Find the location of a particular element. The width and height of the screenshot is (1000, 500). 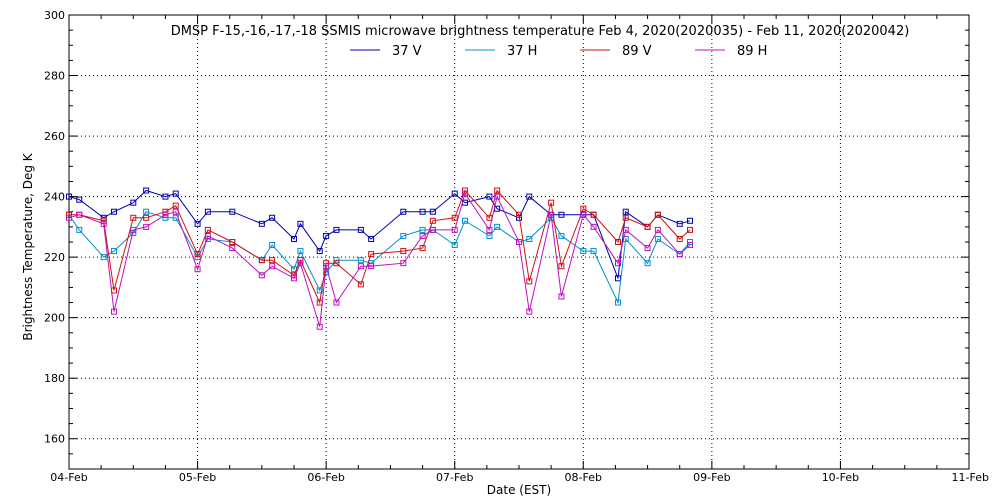

series-89-v is located at coordinates (379, 246).